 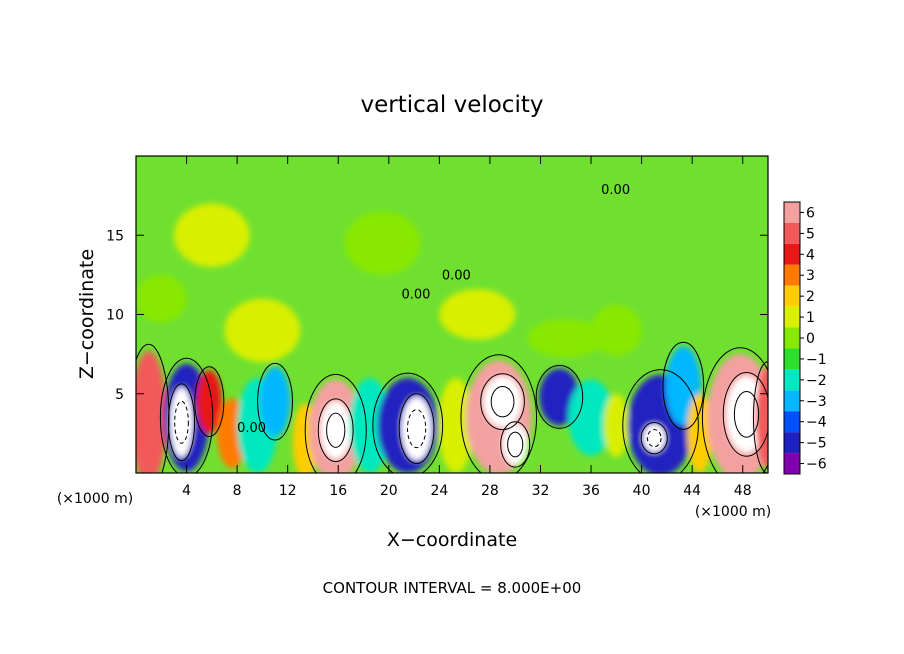 I want to click on chart-title: vertical velocity, so click(x=452, y=105).